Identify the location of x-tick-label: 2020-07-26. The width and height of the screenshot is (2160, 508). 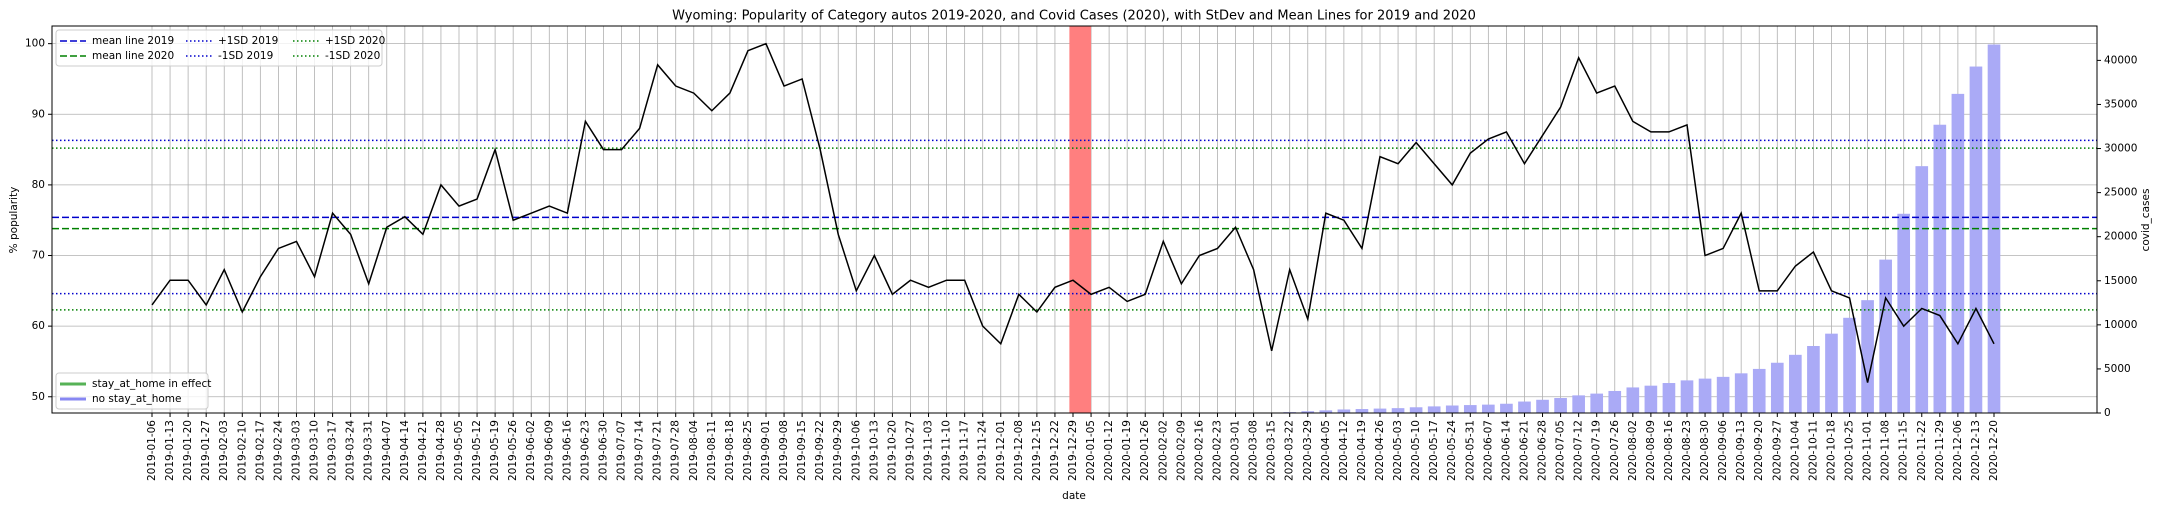
(1615, 450).